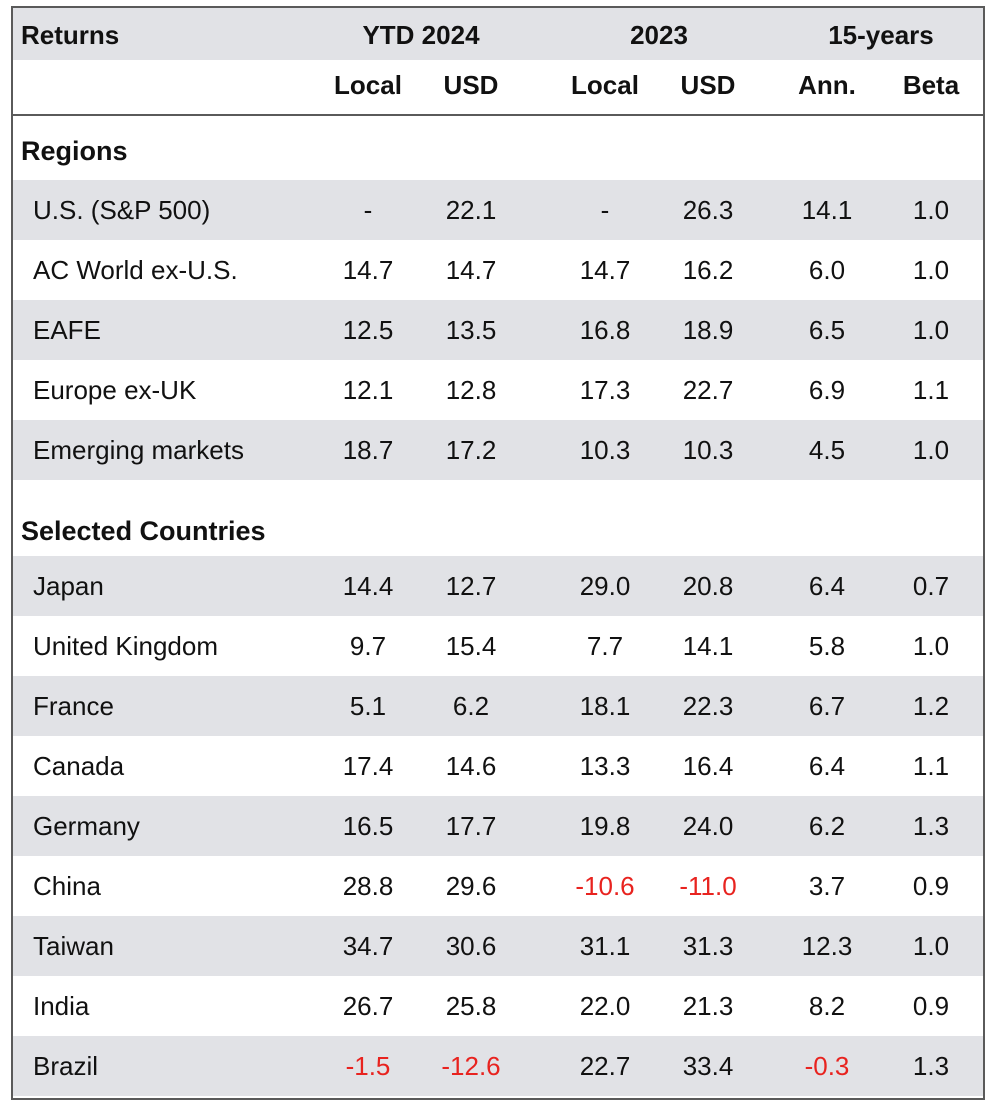 The image size is (994, 1112). Describe the element at coordinates (498, 115) in the screenshot. I see `header-divider` at that location.